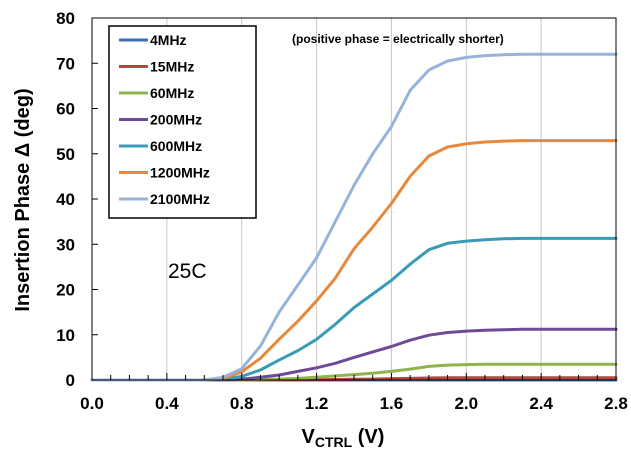  What do you see at coordinates (392, 403) in the screenshot?
I see `x-tick-label: 1.6` at bounding box center [392, 403].